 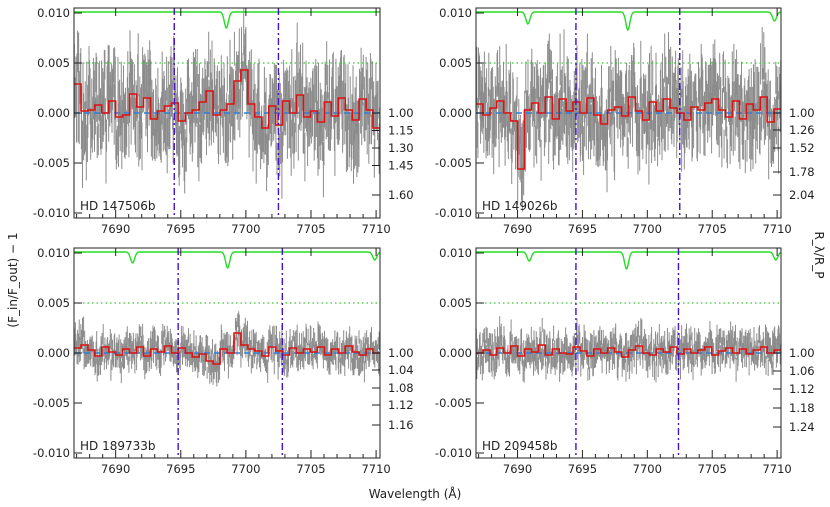 What do you see at coordinates (415, 493) in the screenshot?
I see `x-axis-label: Wavelength (Å)` at bounding box center [415, 493].